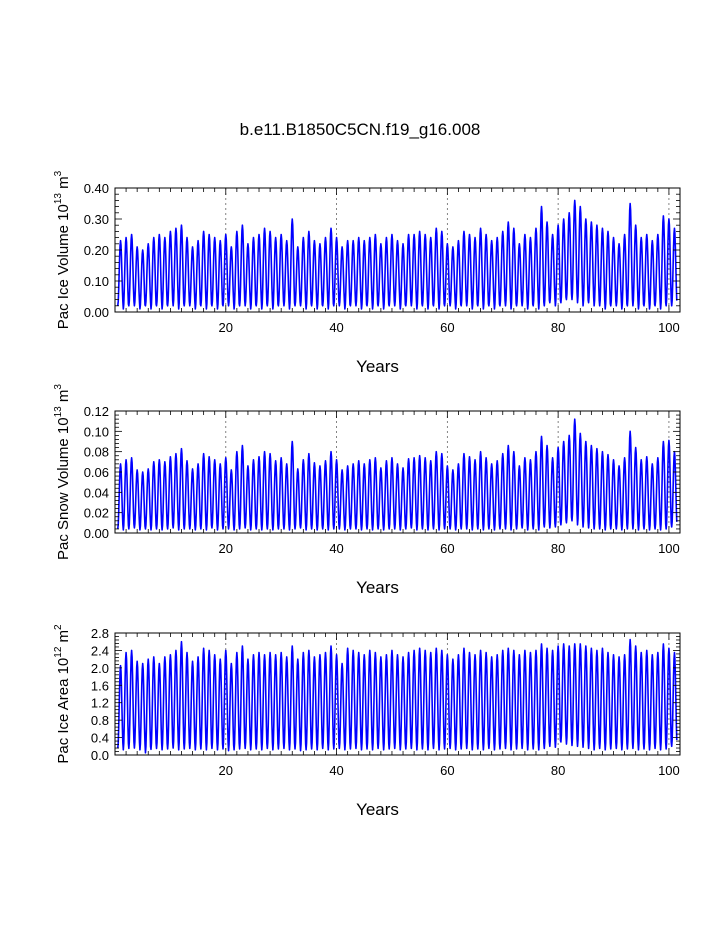 This screenshot has width=723, height=935. What do you see at coordinates (100, 633) in the screenshot?
I see `y-tick-label: 2.8` at bounding box center [100, 633].